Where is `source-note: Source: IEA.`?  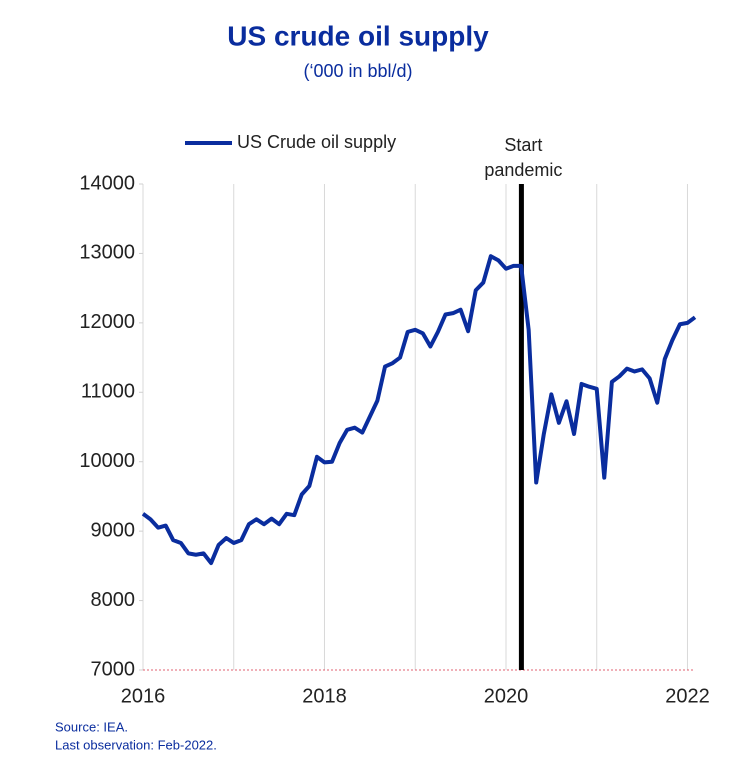 source-note: Source: IEA. is located at coordinates (91, 726).